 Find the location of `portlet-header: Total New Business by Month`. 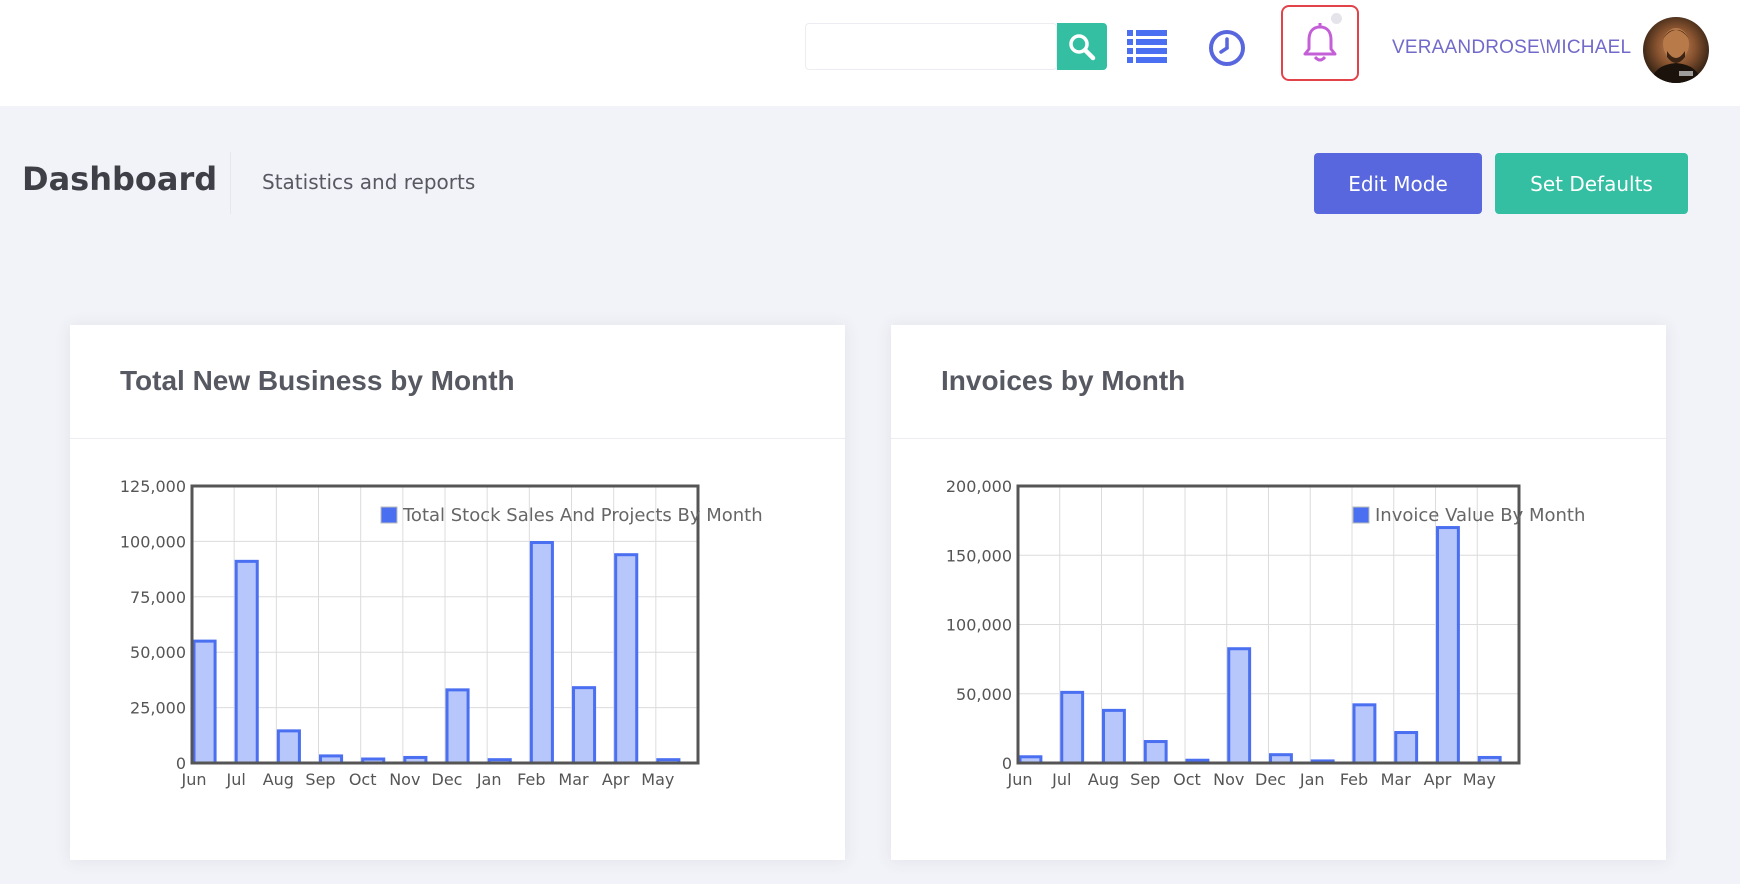

portlet-header: Total New Business by Month is located at coordinates (457, 382).